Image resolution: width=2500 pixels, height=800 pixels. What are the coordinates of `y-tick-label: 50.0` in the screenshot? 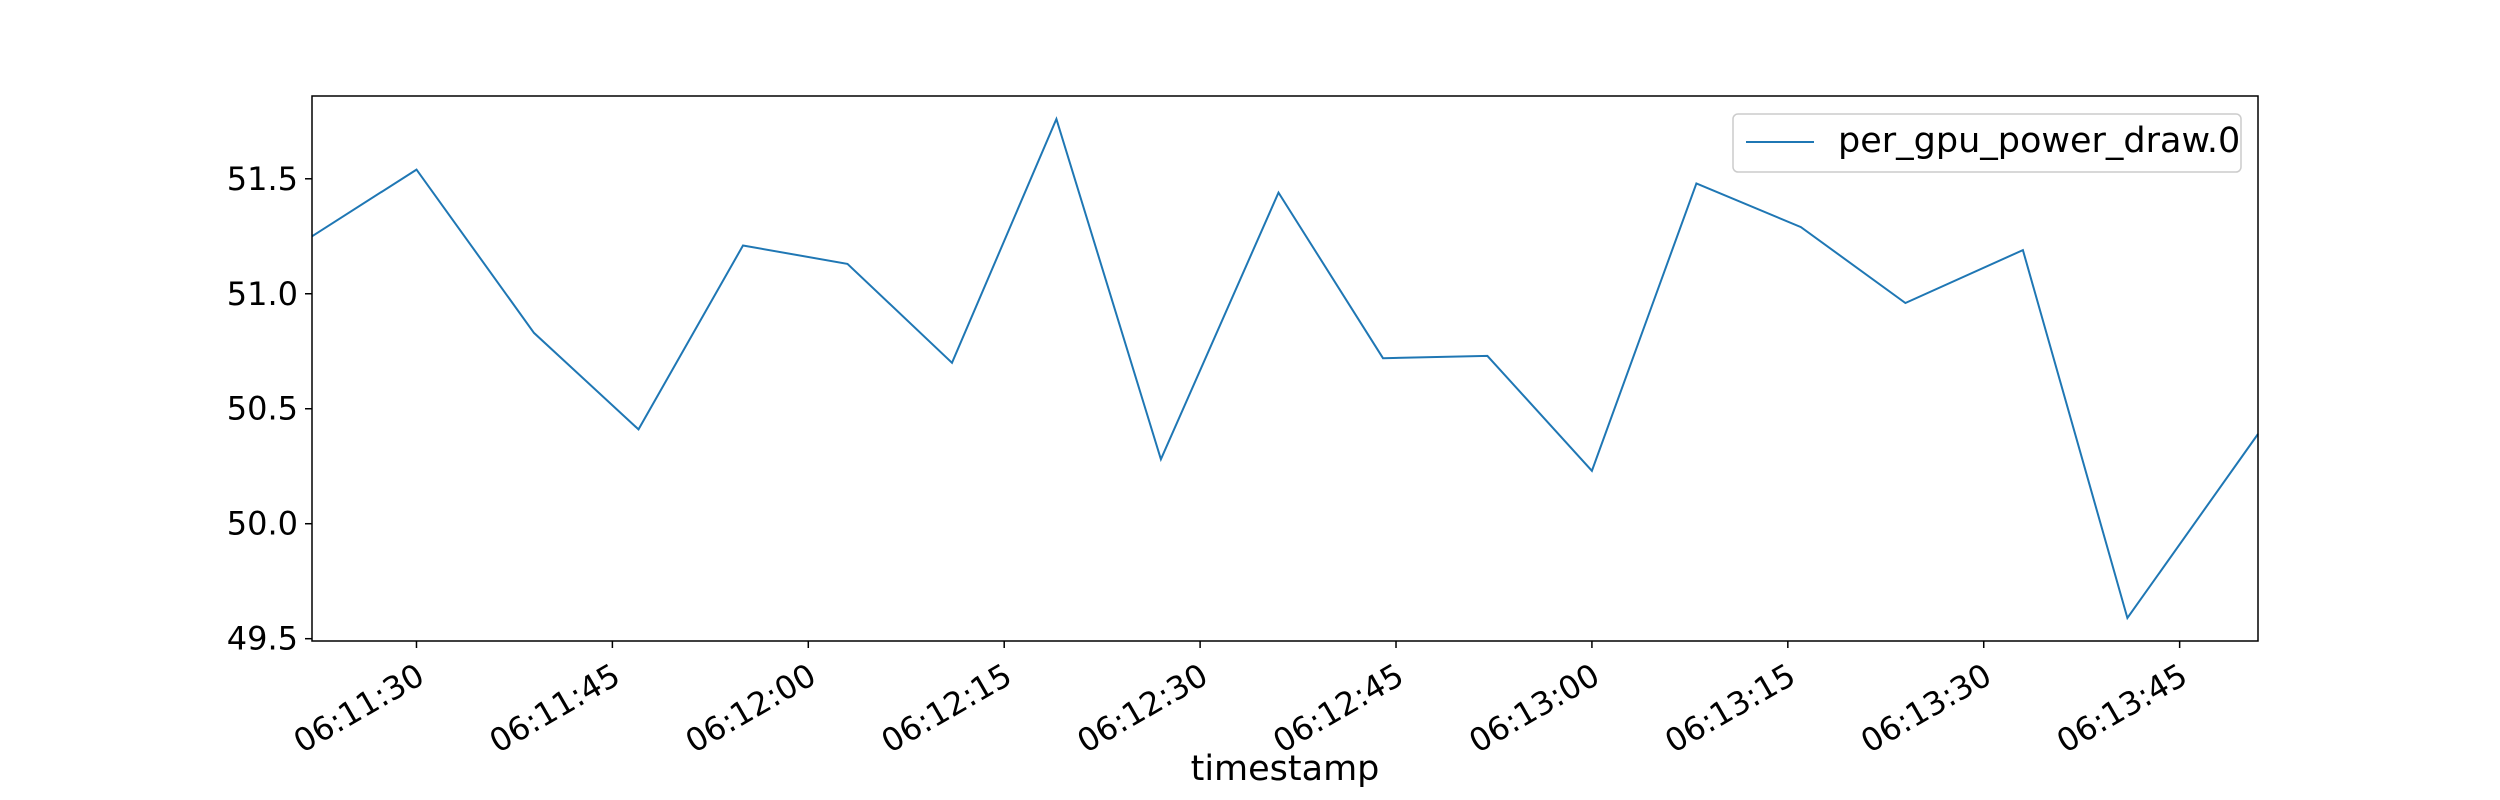 It's located at (262, 524).